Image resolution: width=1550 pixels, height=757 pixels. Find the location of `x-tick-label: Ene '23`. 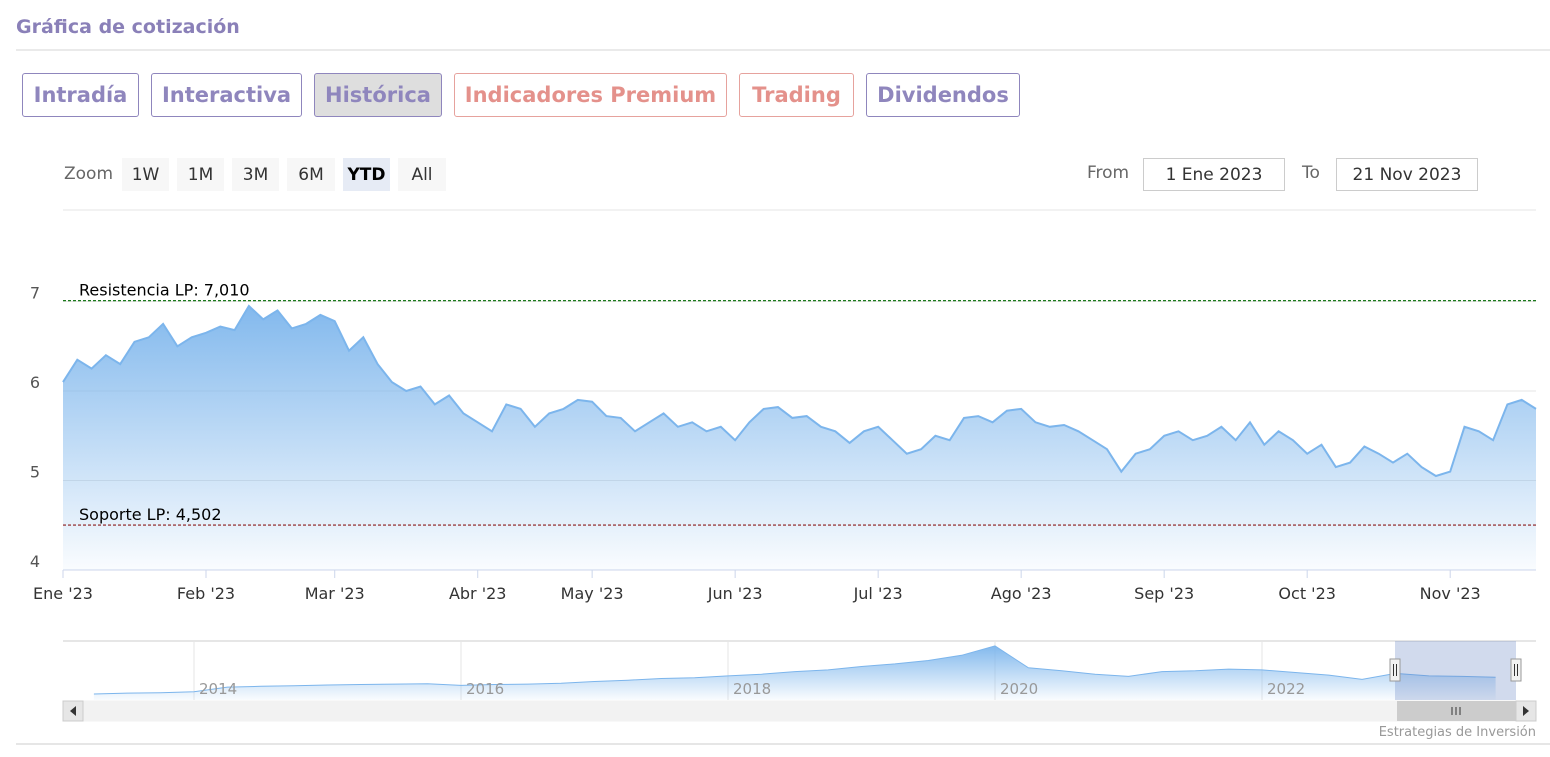

x-tick-label: Ene '23 is located at coordinates (63, 593).